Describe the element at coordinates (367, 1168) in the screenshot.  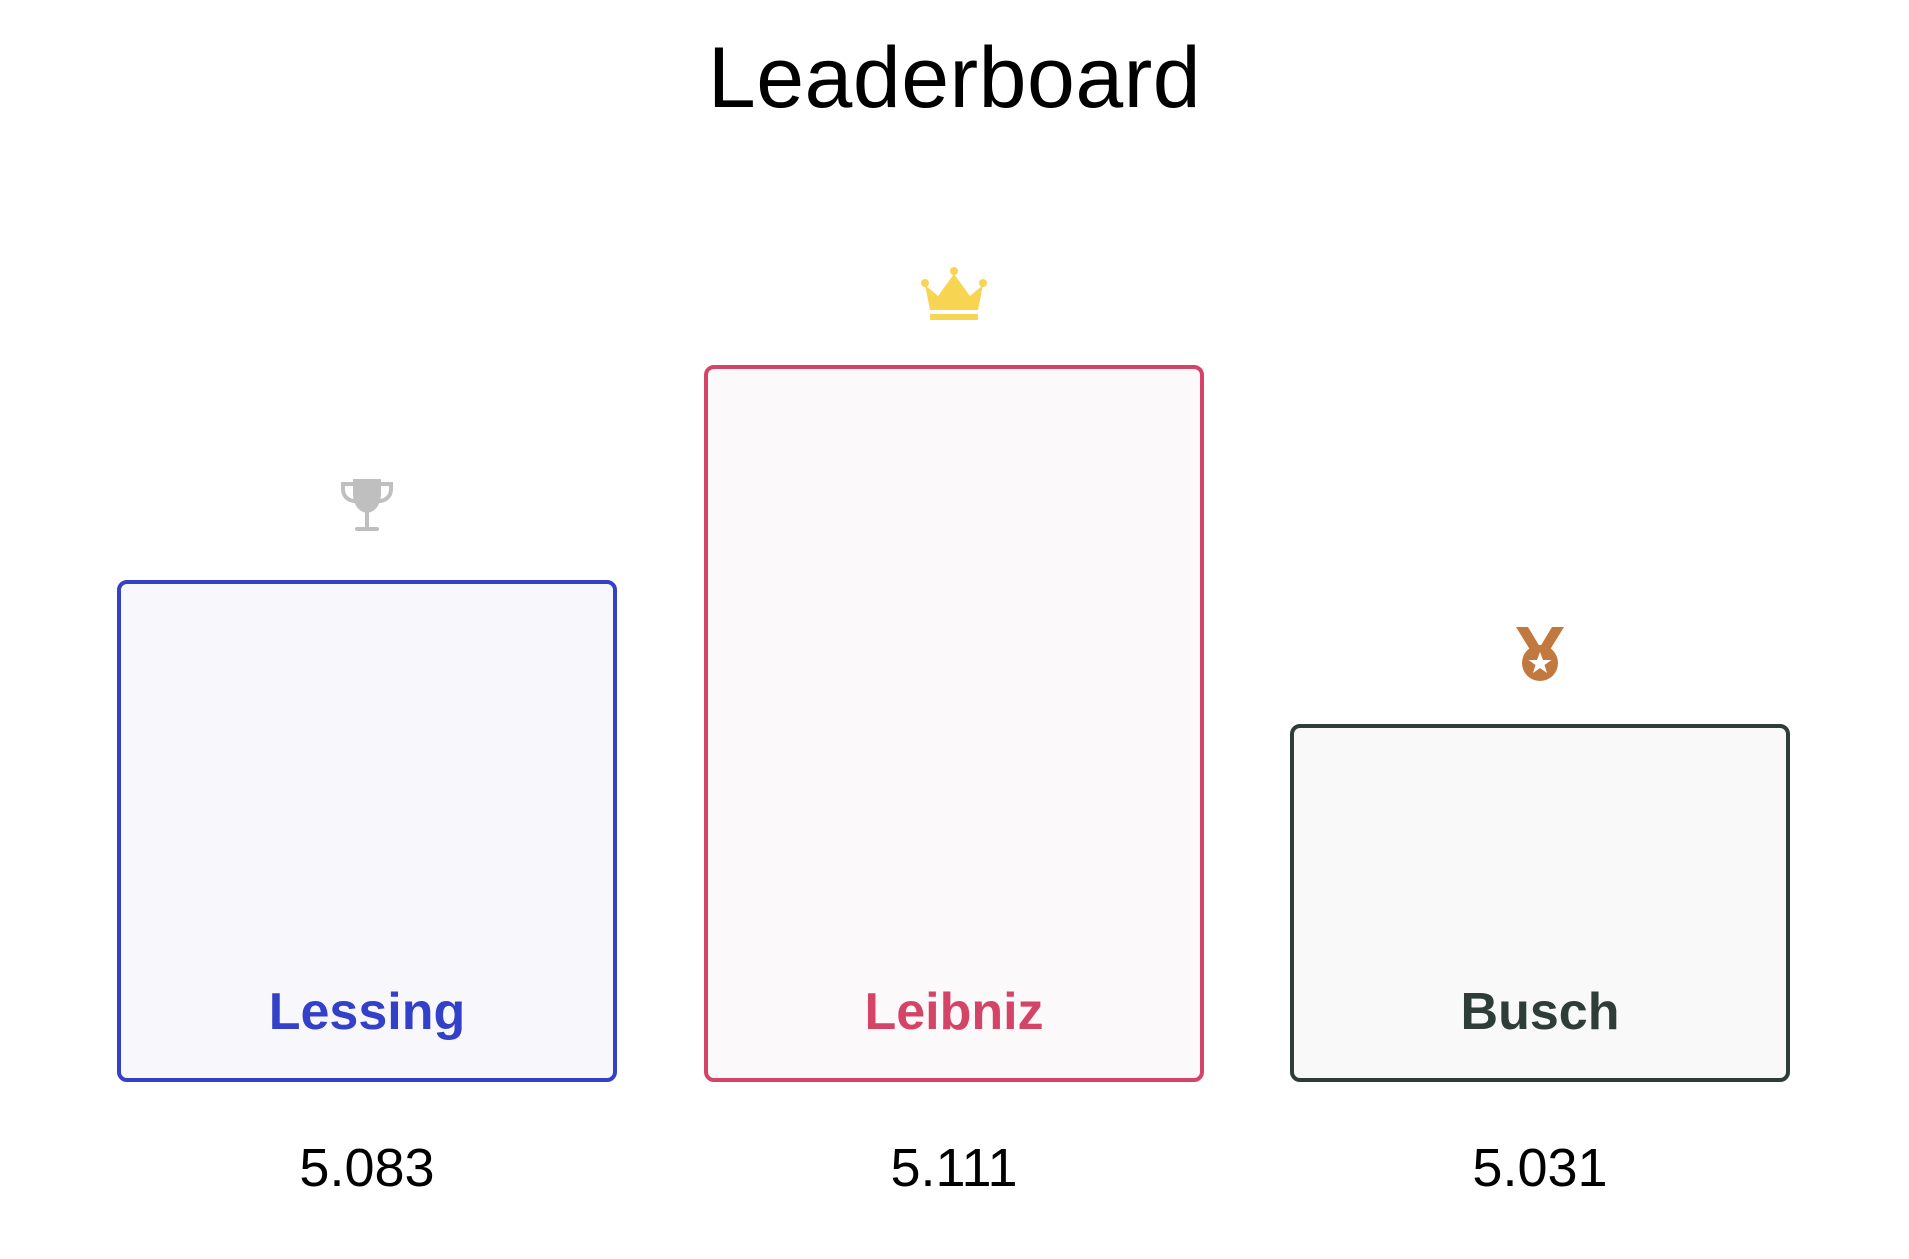
I see `entry-score: 5.083` at that location.